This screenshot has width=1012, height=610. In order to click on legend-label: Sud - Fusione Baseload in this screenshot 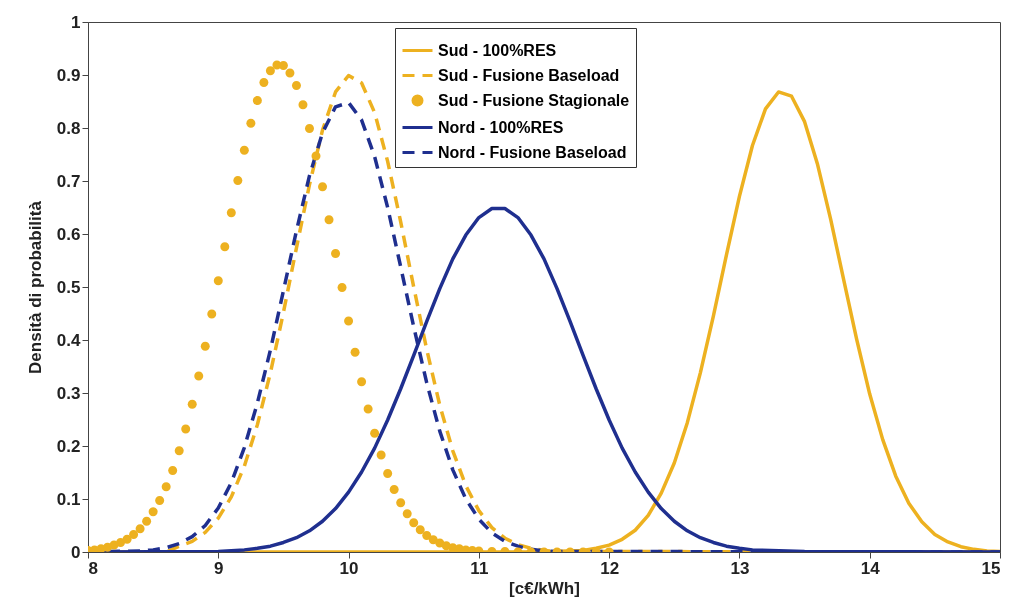, I will do `click(529, 75)`.